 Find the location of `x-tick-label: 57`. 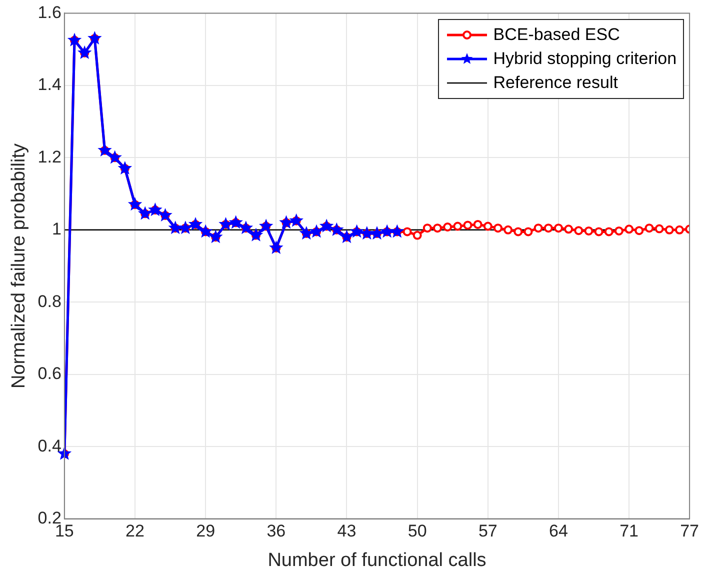

x-tick-label: 57 is located at coordinates (488, 531).